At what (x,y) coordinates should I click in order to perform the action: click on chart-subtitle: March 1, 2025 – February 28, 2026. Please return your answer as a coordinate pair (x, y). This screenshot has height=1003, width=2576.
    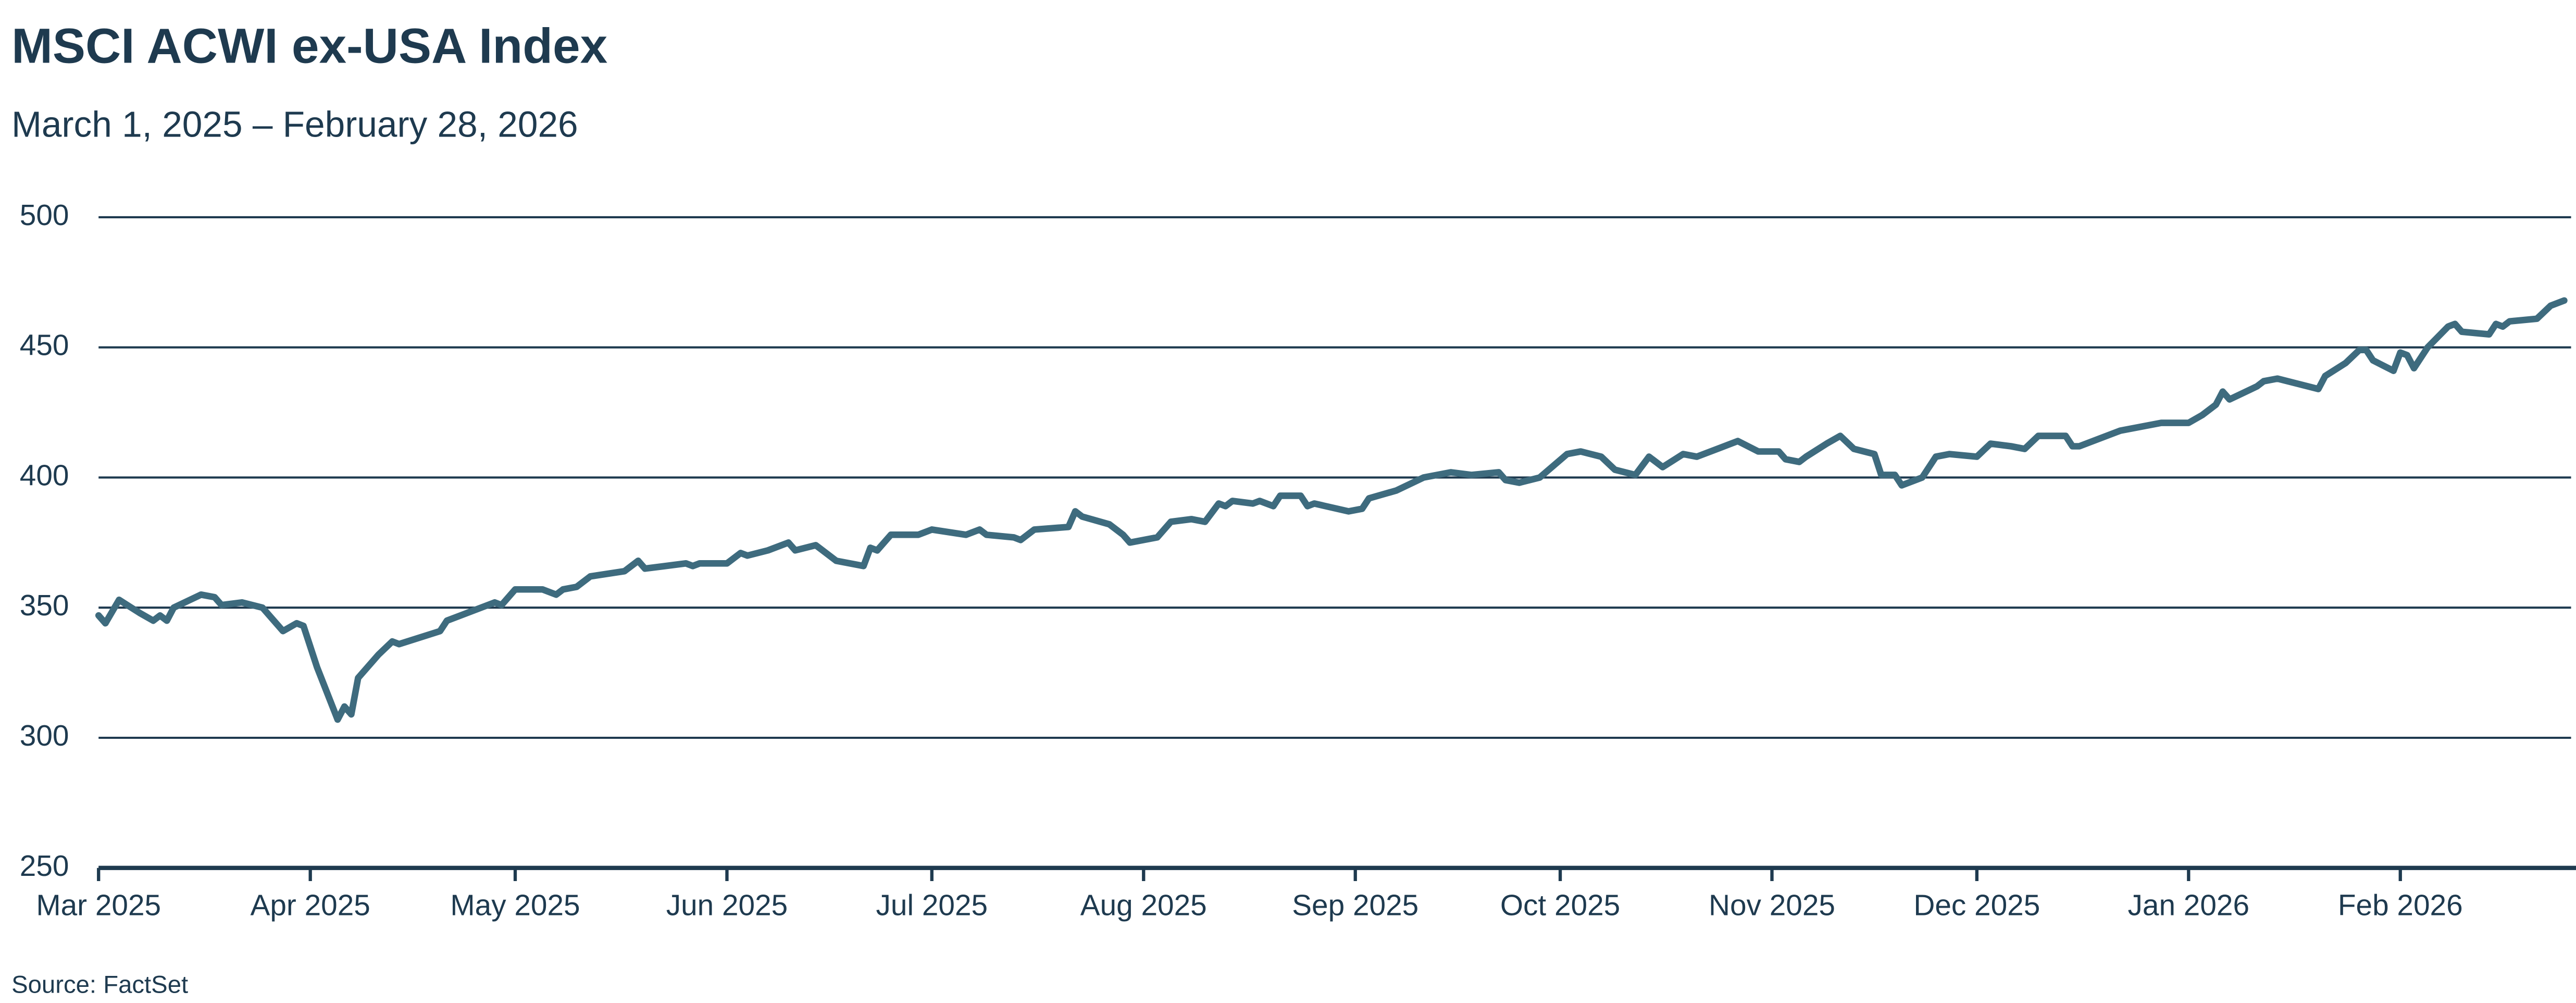
    Looking at the image, I should click on (294, 124).